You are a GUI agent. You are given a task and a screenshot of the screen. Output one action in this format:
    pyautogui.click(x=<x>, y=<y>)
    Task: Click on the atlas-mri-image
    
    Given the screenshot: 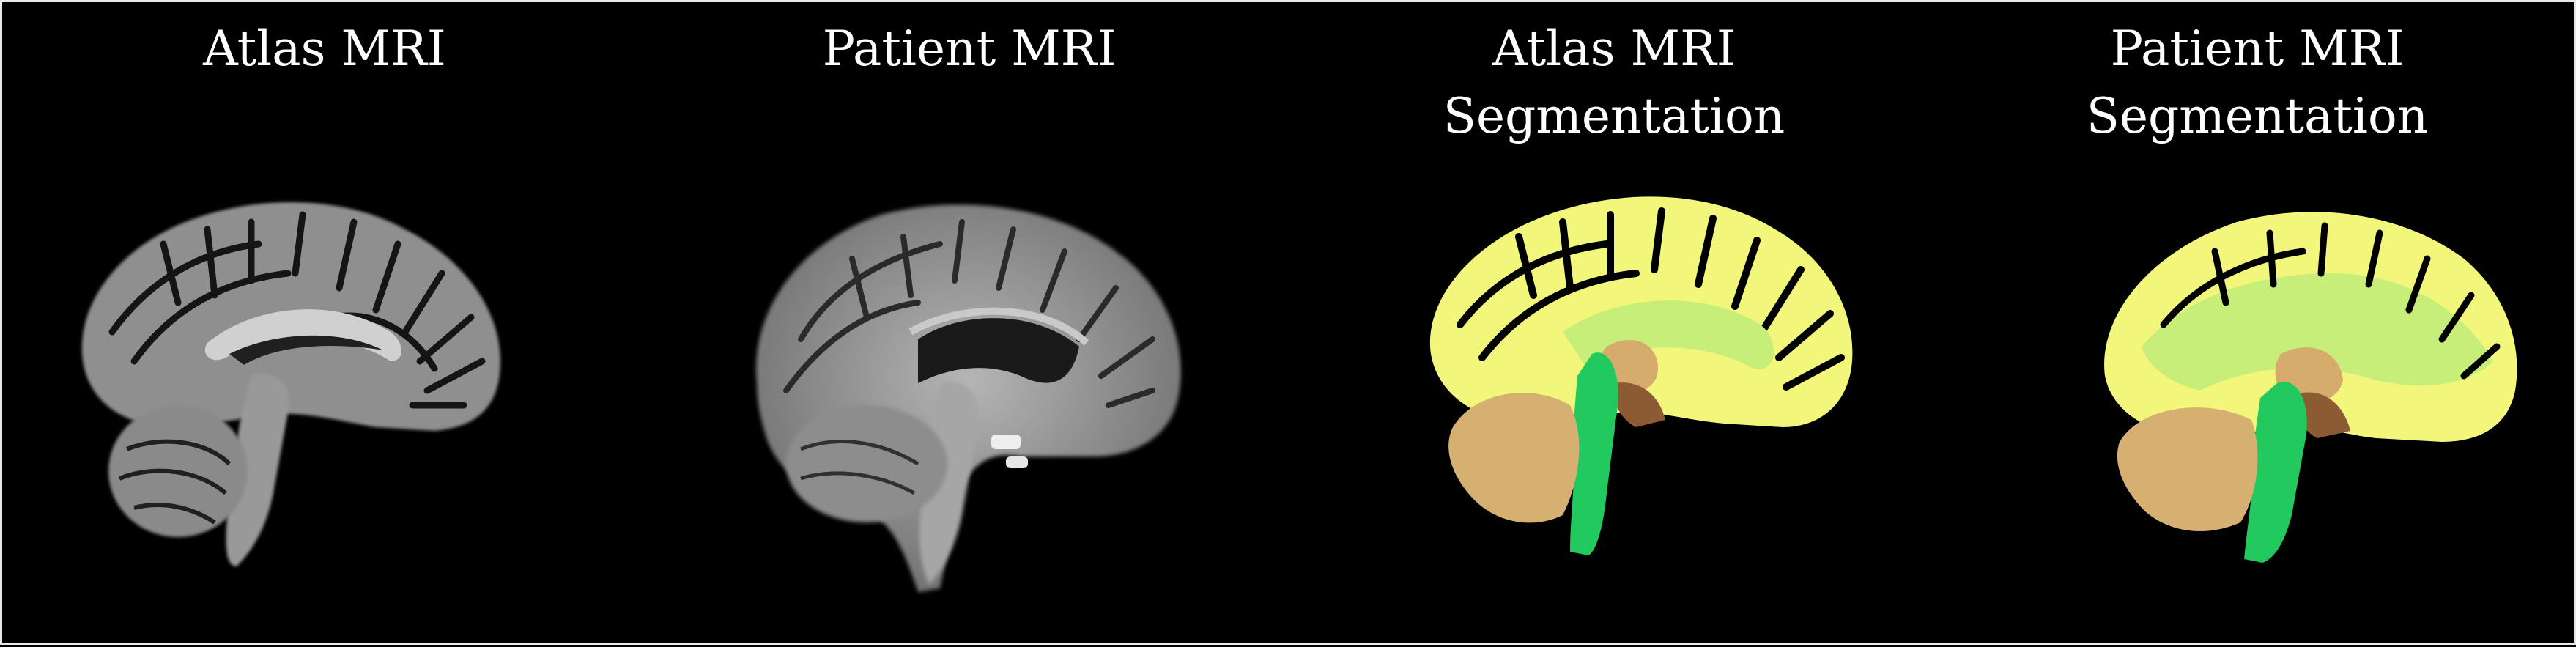 What is the action you would take?
    pyautogui.click(x=302, y=398)
    